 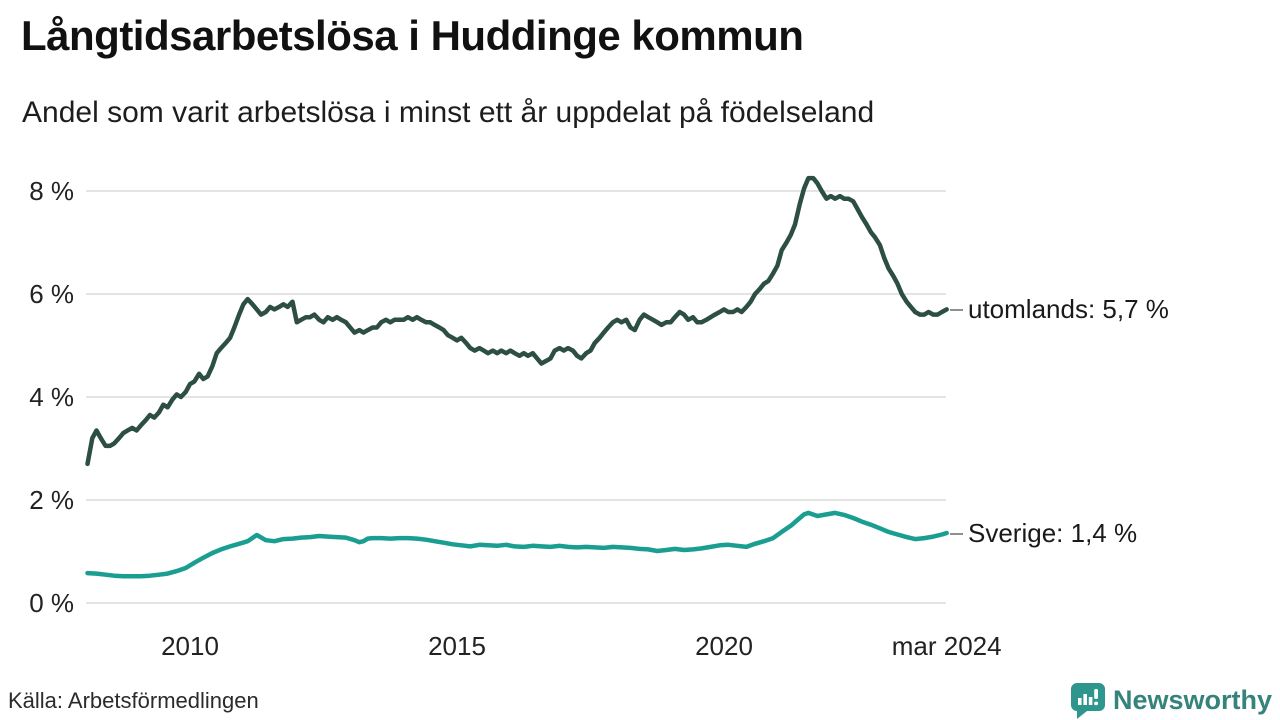 What do you see at coordinates (457, 646) in the screenshot?
I see `x-tick-label: 2015` at bounding box center [457, 646].